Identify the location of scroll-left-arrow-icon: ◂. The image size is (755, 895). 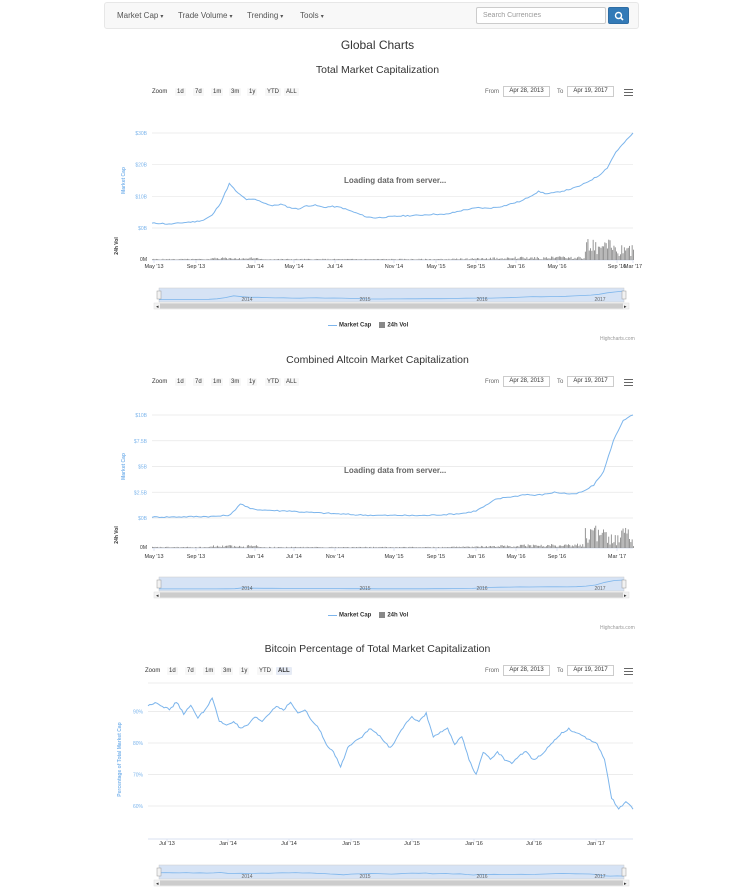
(157, 884).